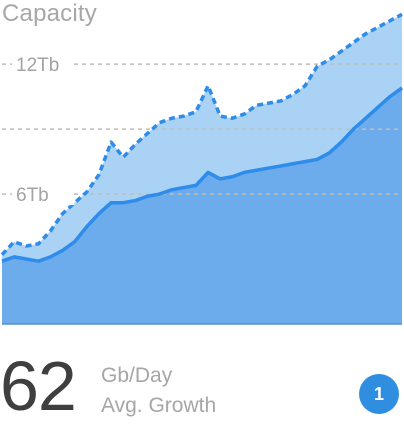 Image resolution: width=404 pixels, height=426 pixels. Describe the element at coordinates (49, 13) in the screenshot. I see `widget-title: Capacity` at that location.